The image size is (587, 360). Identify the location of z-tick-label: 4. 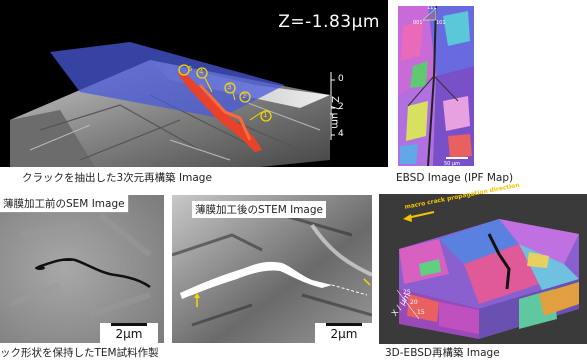
(341, 134).